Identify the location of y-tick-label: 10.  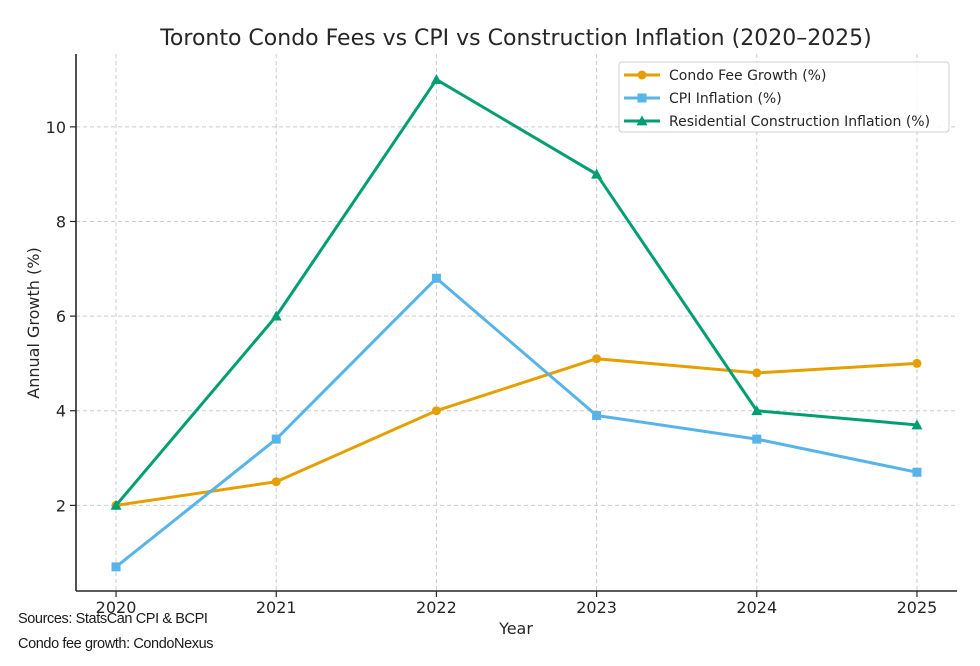
(56, 127).